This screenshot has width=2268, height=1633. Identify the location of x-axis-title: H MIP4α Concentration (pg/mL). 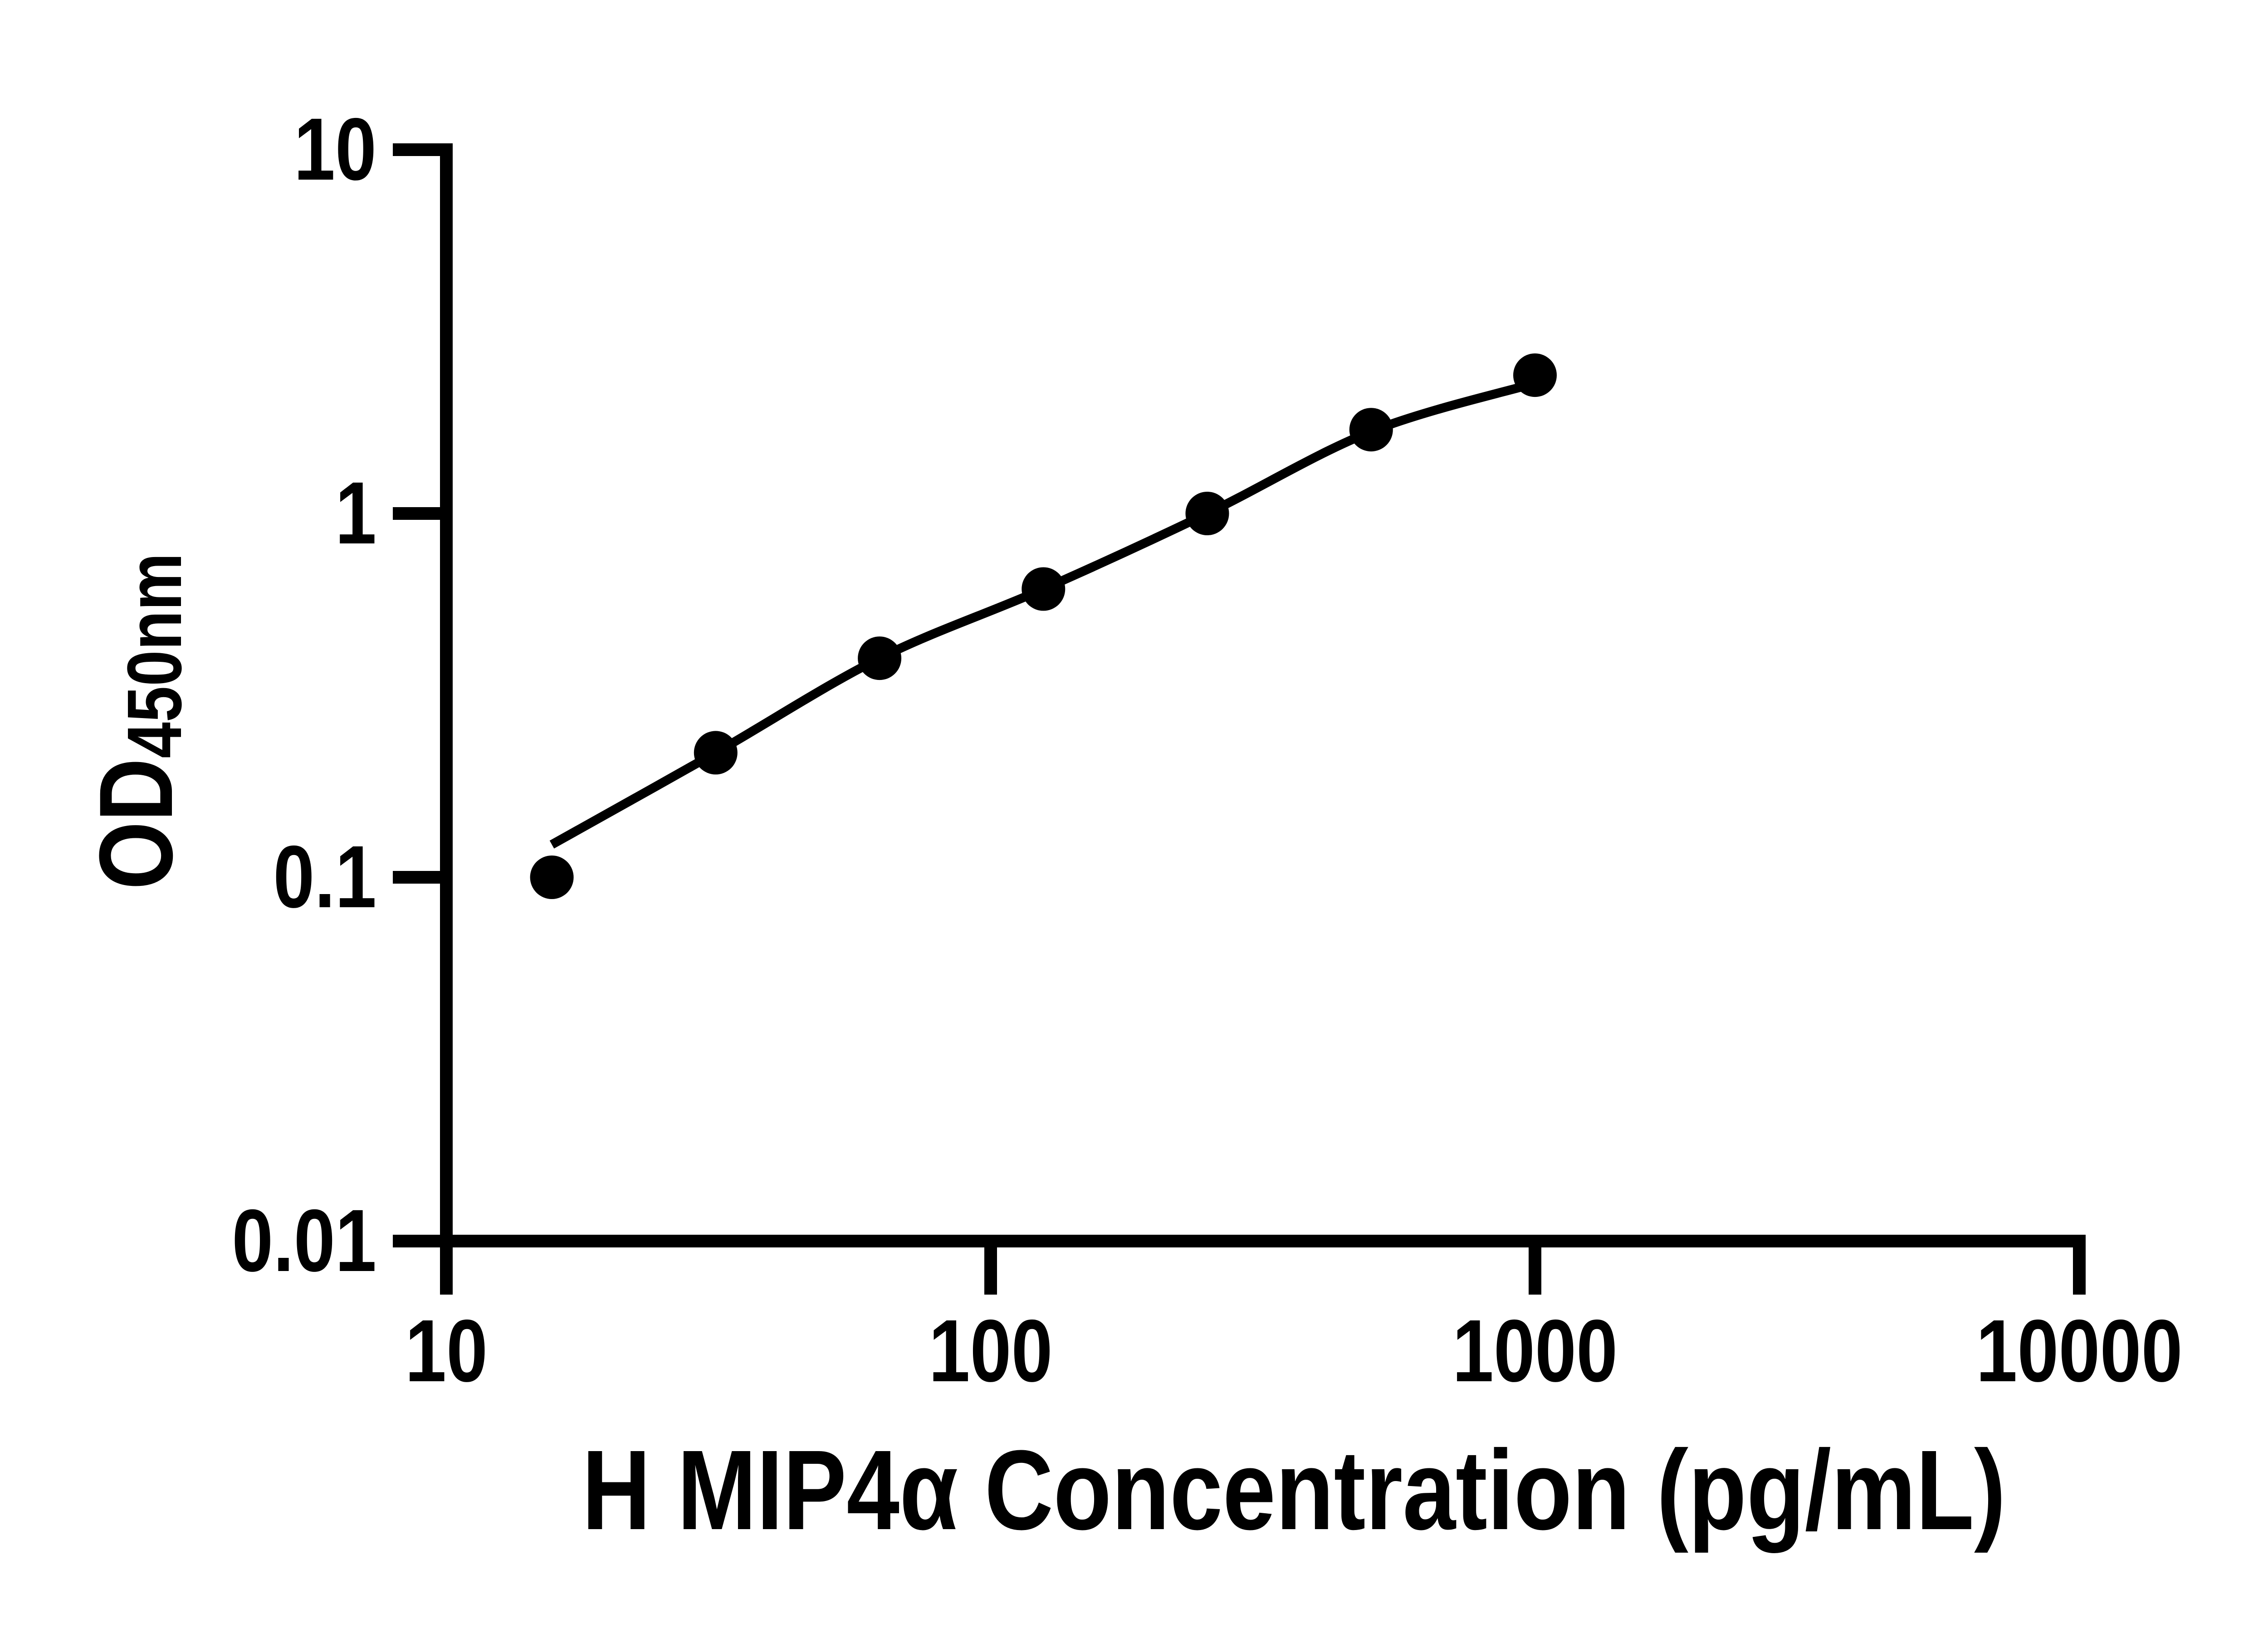
(1263, 1490).